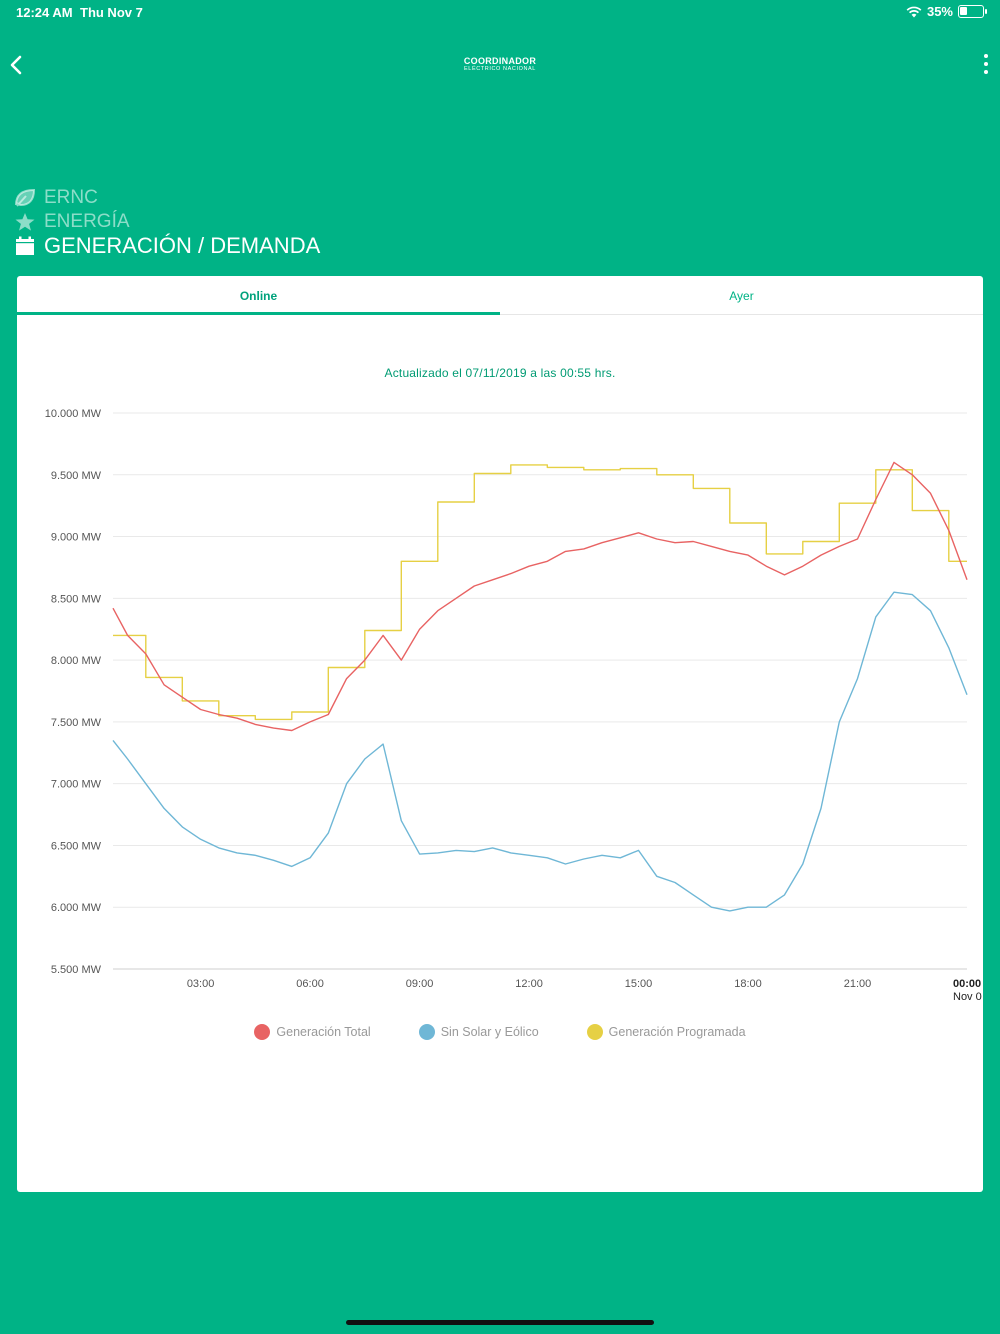  Describe the element at coordinates (500, 61) in the screenshot. I see `logo-main: COORDINADOR` at that location.